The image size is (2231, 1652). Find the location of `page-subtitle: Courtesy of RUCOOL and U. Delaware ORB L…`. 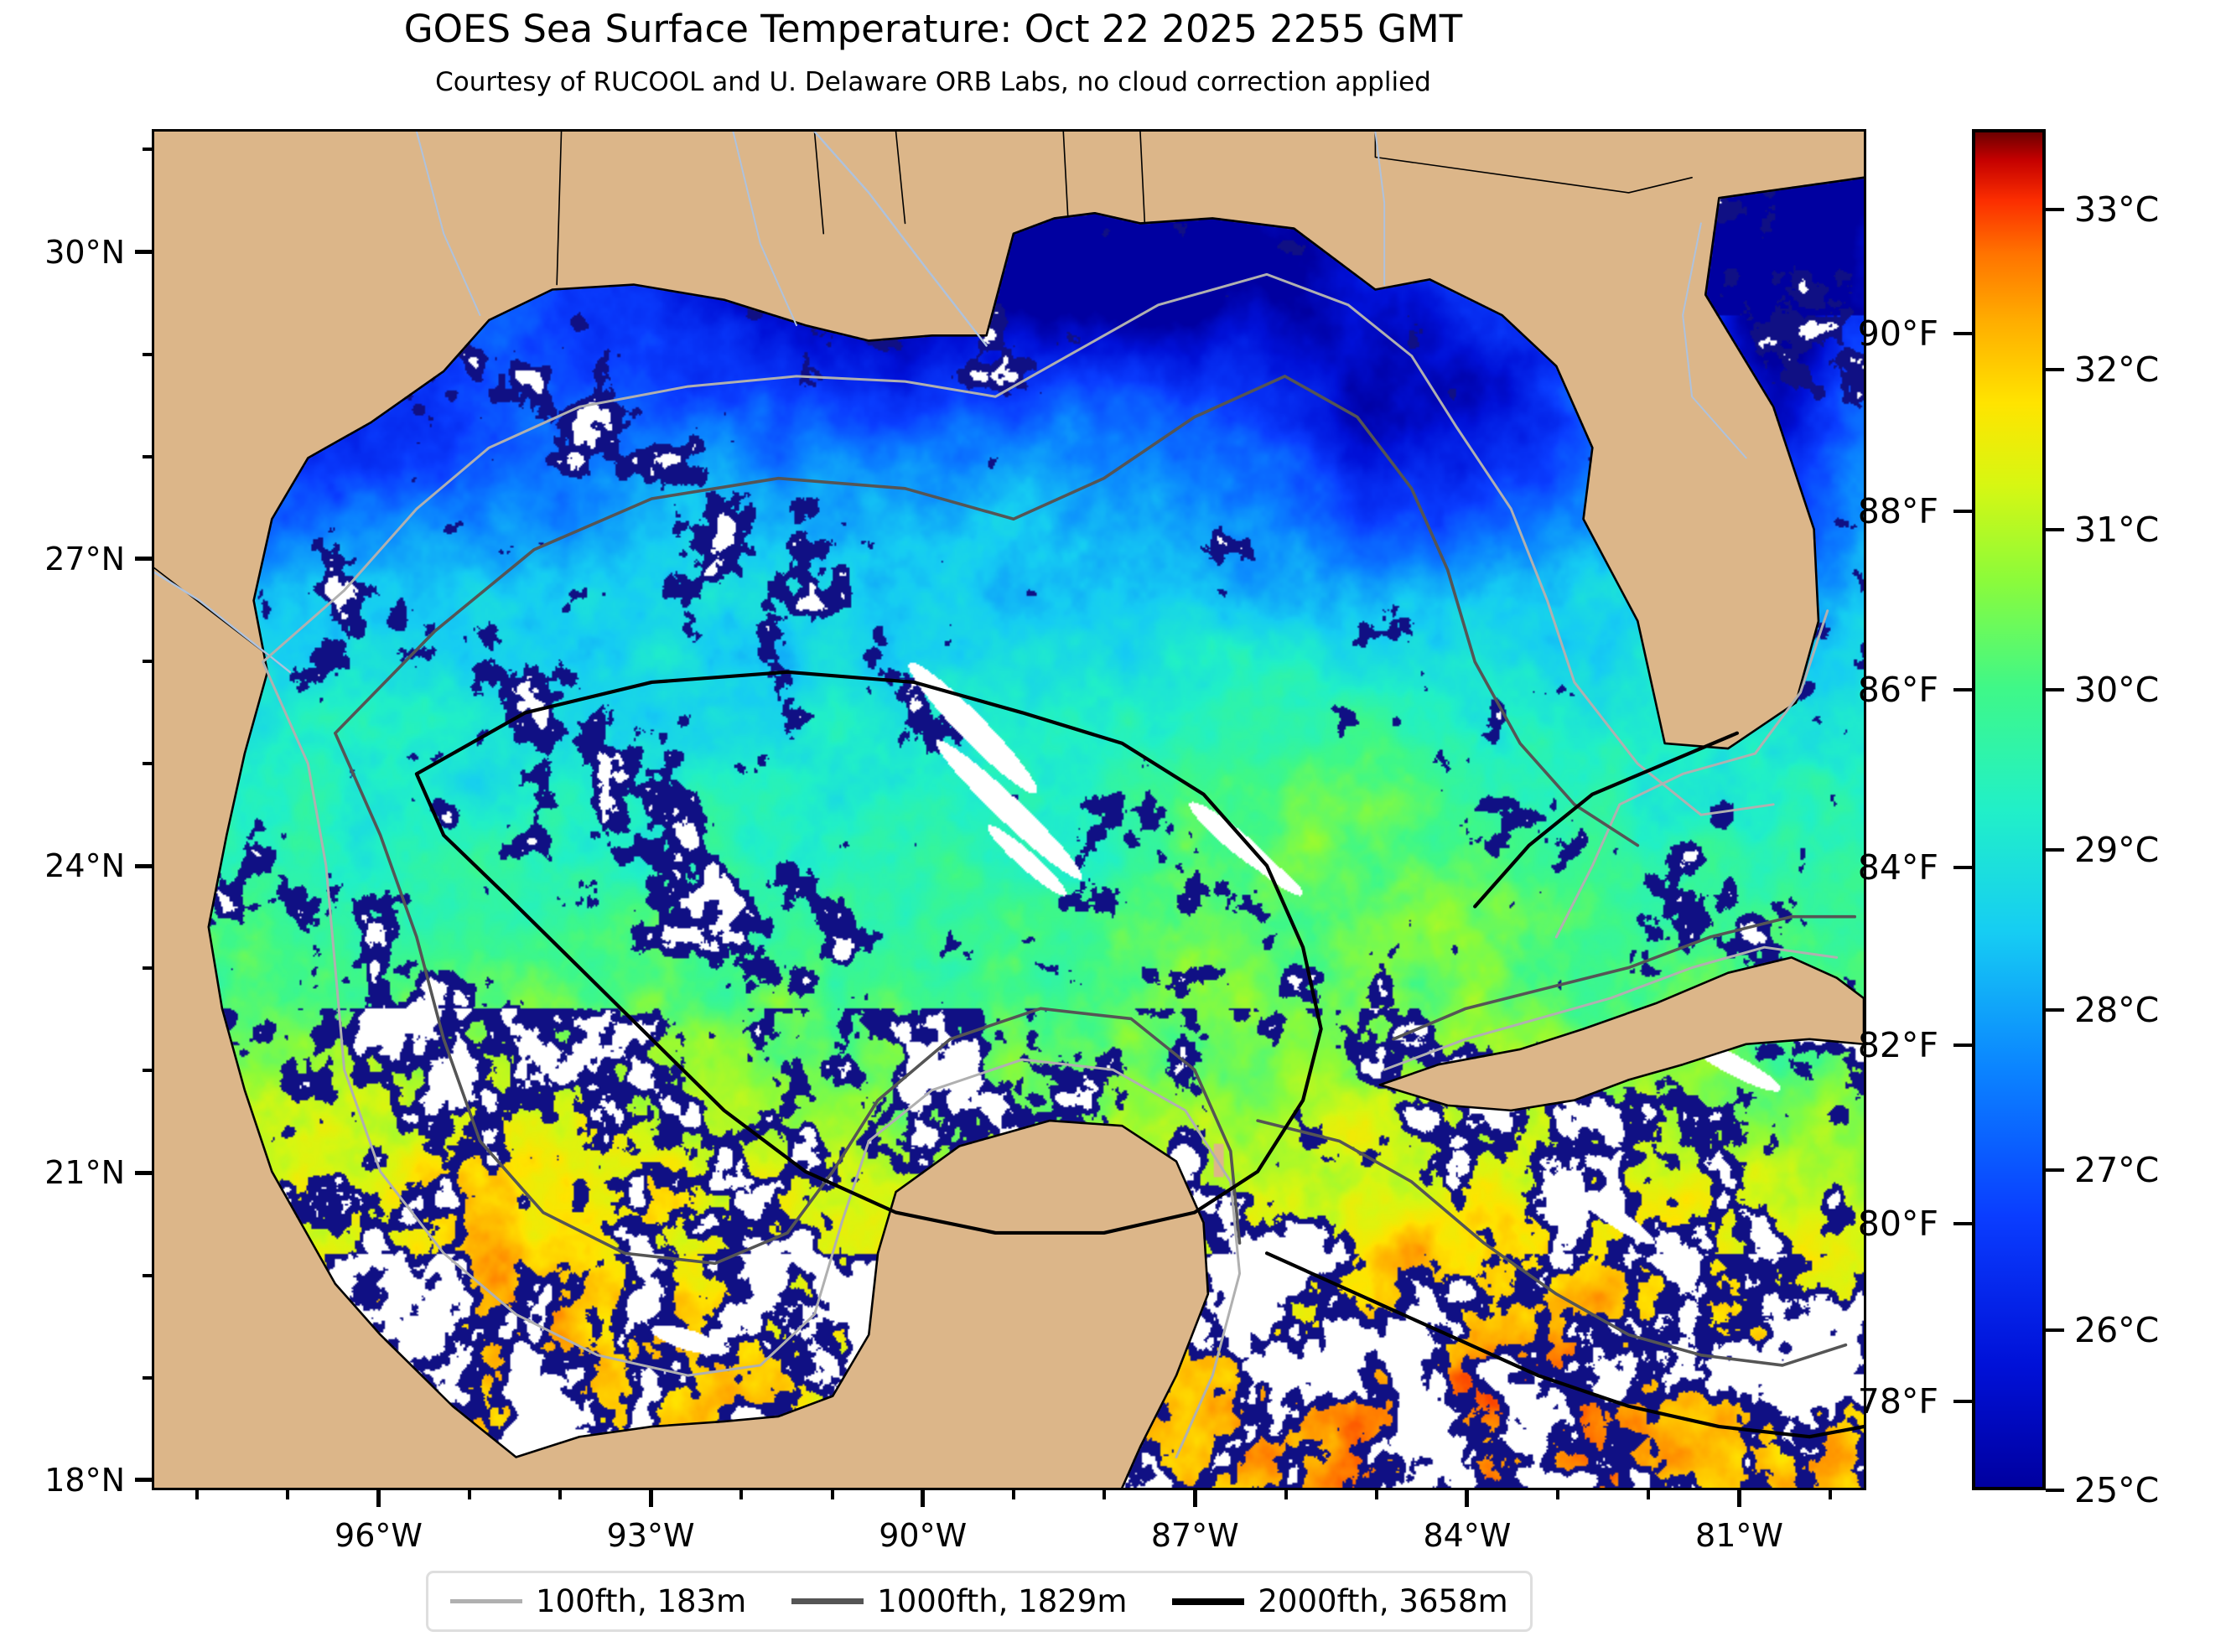

page-subtitle: Courtesy of RUCOOL and U. Delaware ORB L… is located at coordinates (933, 82).